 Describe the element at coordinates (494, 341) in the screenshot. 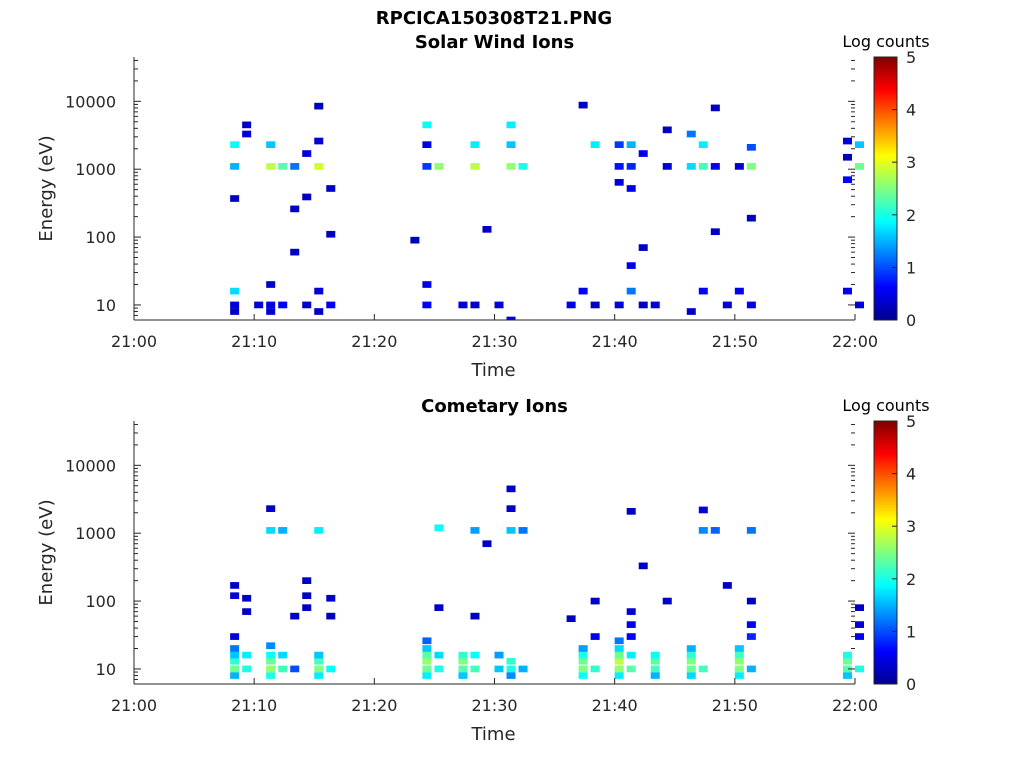

I see `x-tick-label: 21:30` at that location.